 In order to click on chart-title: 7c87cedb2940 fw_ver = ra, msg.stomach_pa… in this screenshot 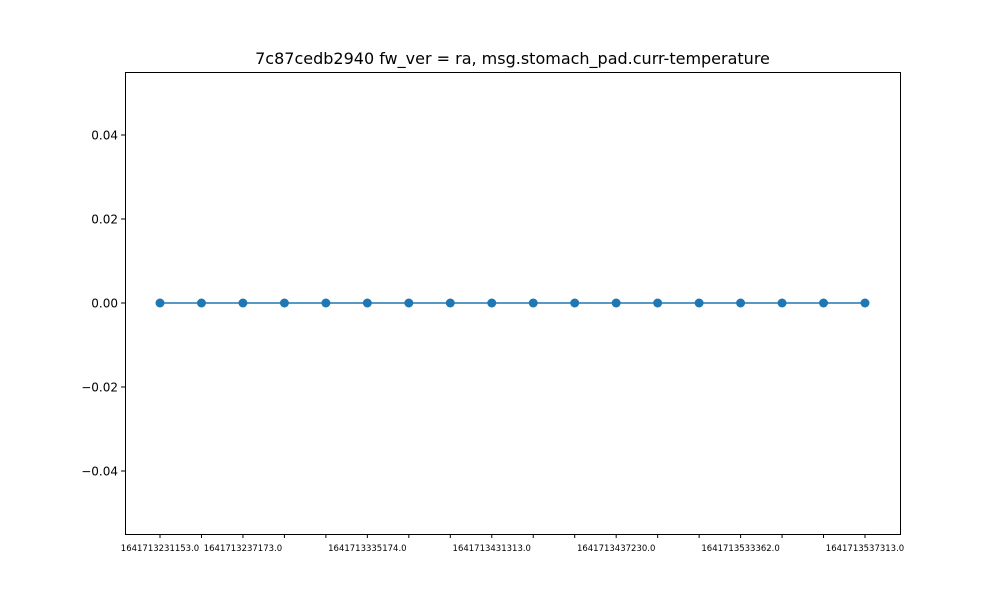, I will do `click(512, 59)`.